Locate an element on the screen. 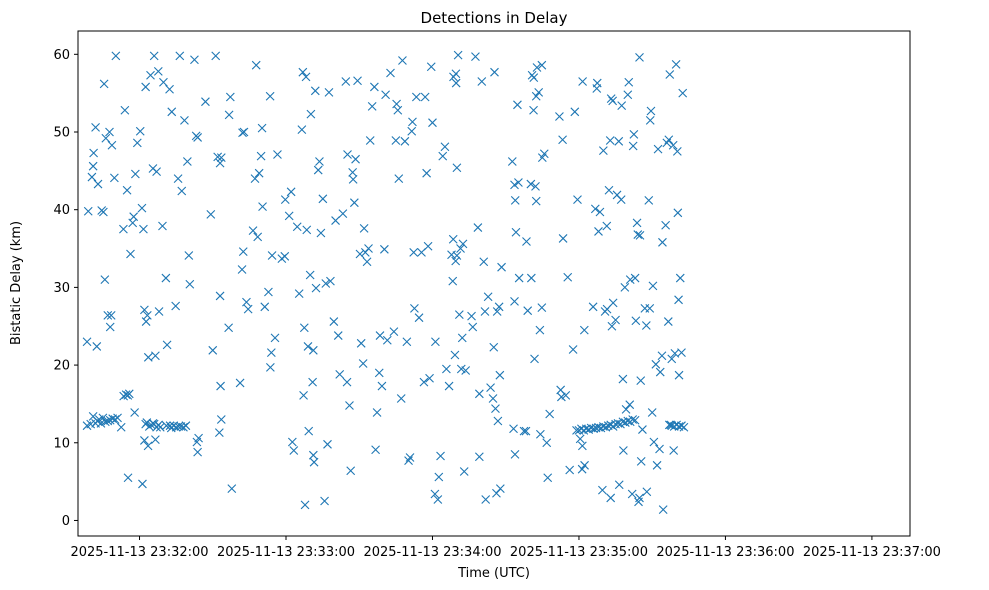 The height and width of the screenshot is (590, 989). x-tick-label: 2025-11-13 23:33:00 is located at coordinates (286, 552).